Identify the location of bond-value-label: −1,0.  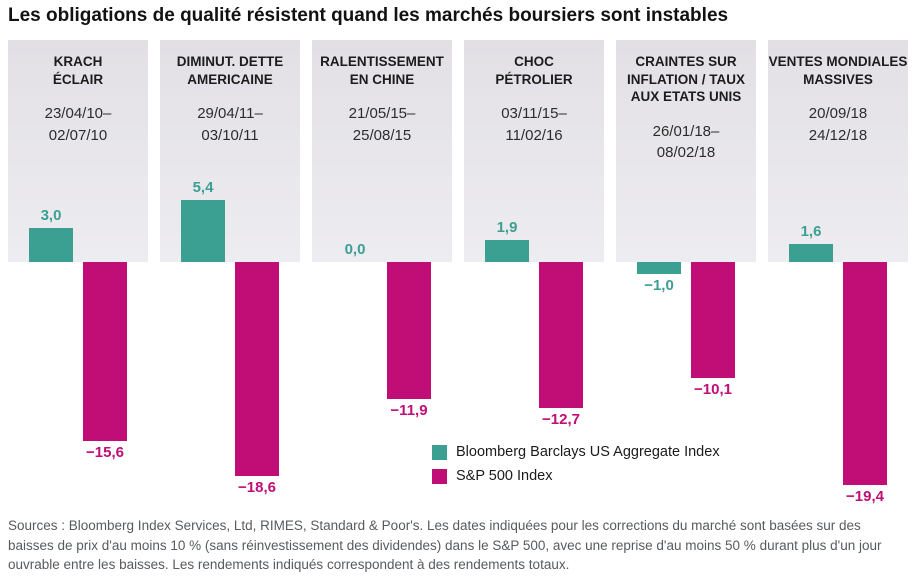
(659, 285).